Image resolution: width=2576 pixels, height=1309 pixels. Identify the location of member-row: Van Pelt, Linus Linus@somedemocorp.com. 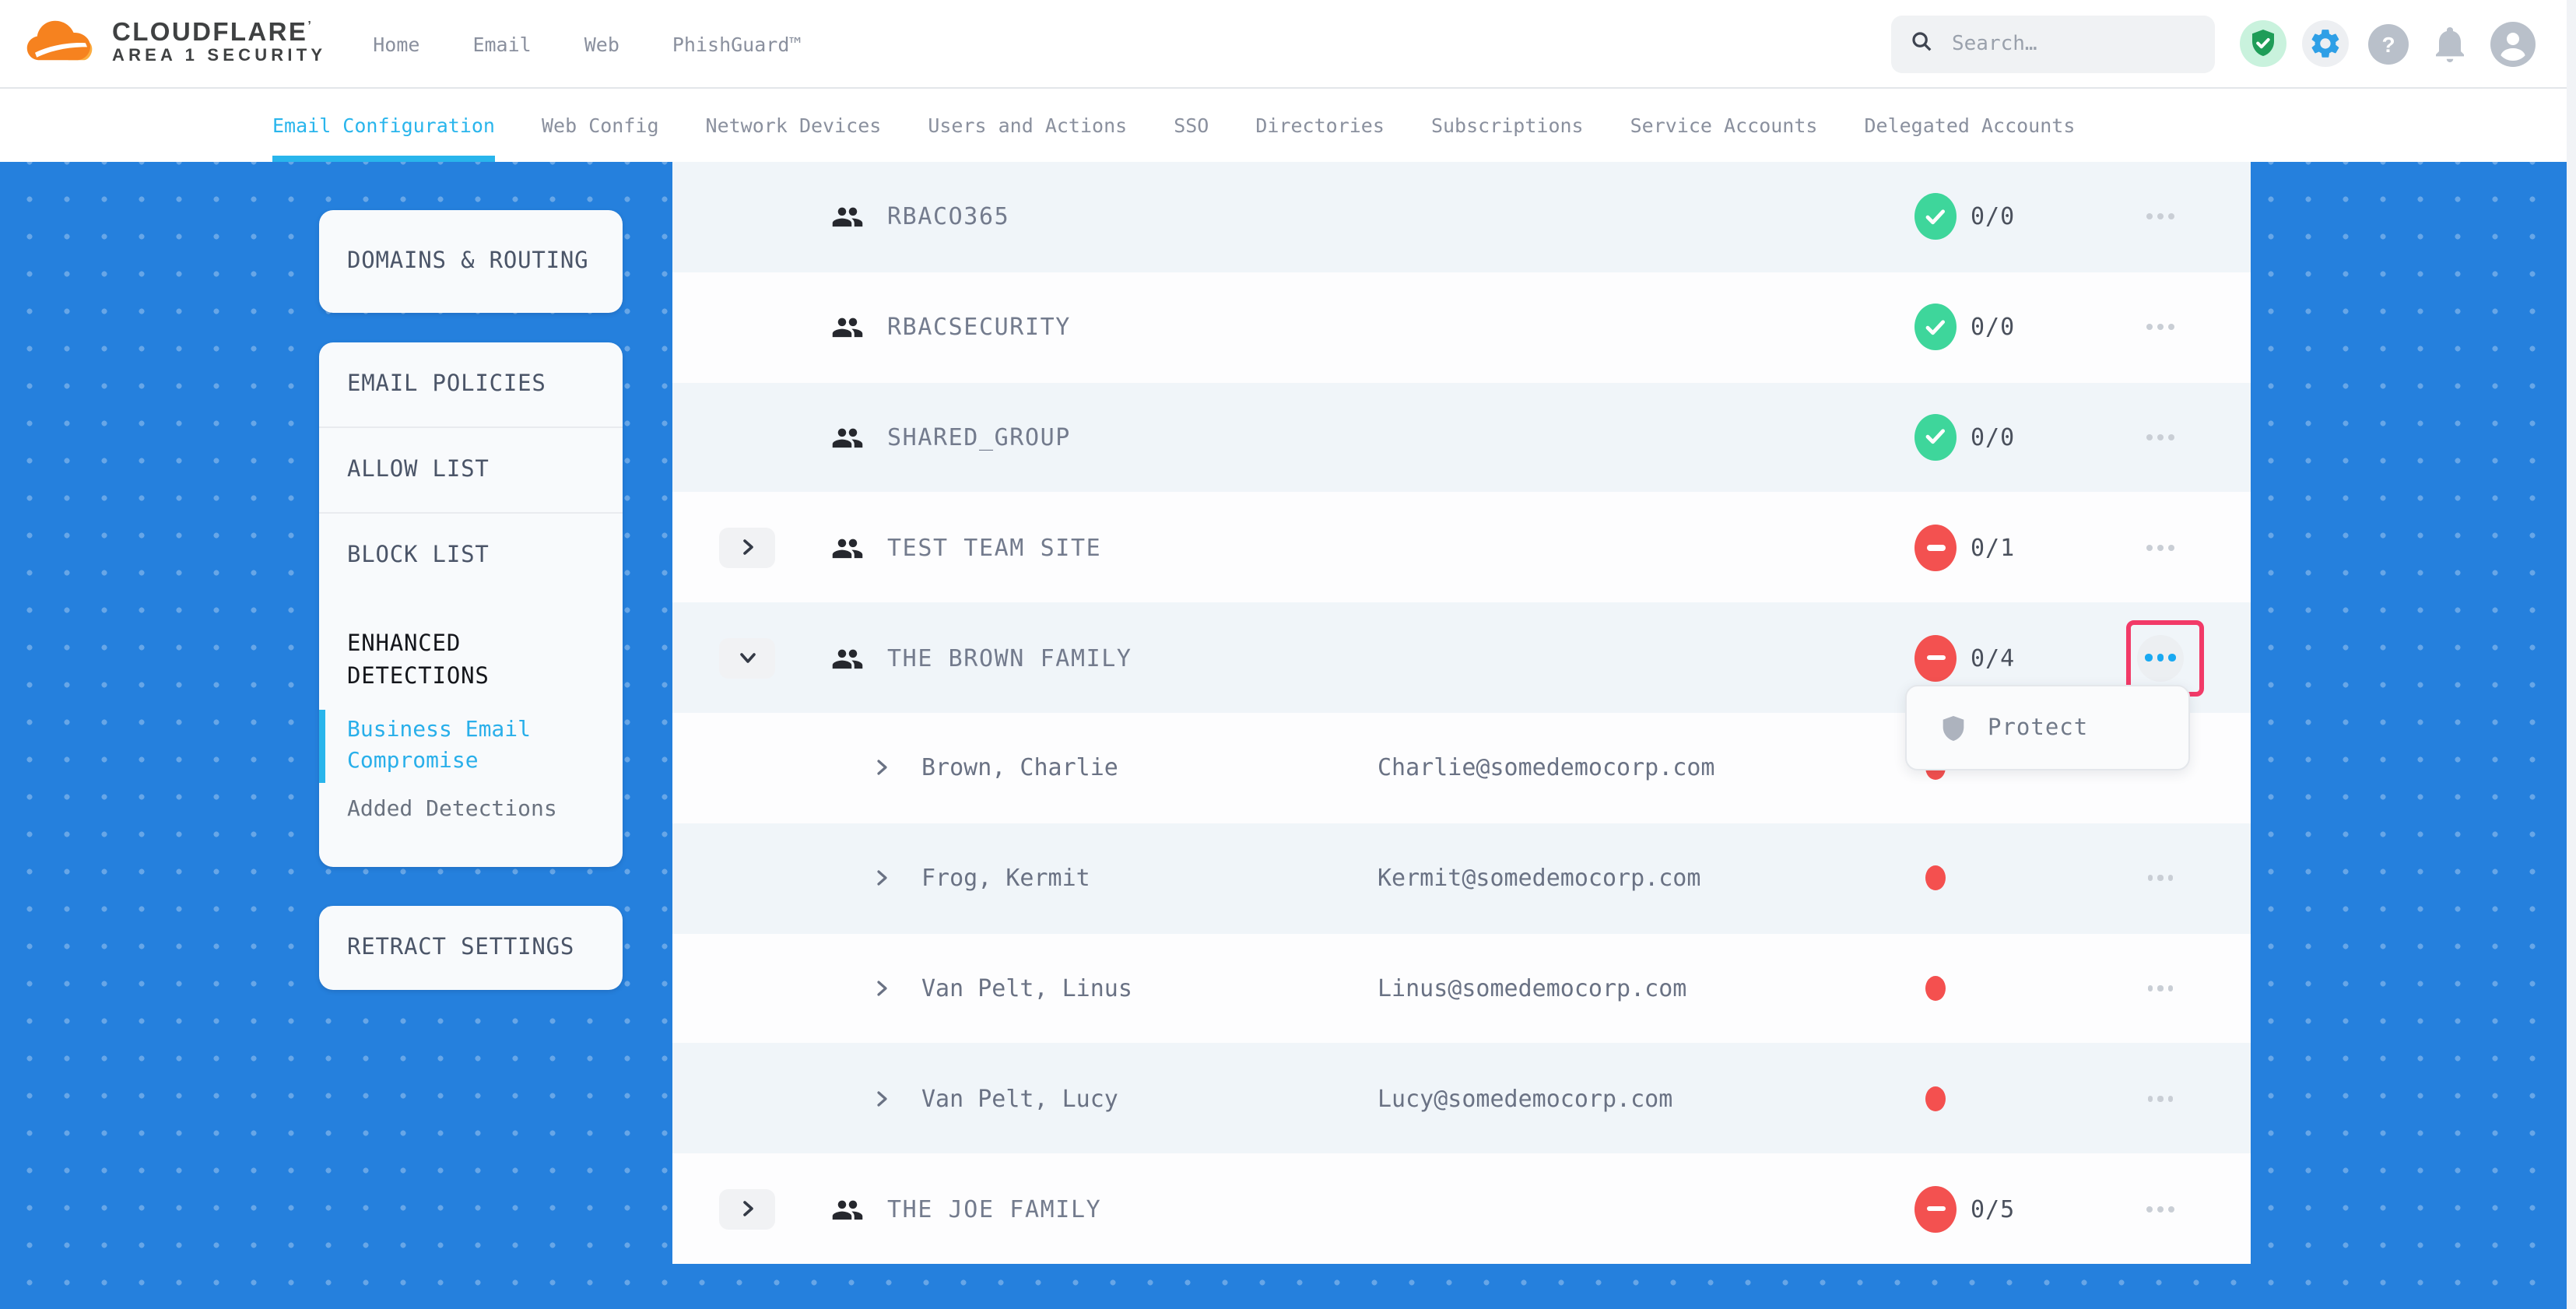
(1462, 988).